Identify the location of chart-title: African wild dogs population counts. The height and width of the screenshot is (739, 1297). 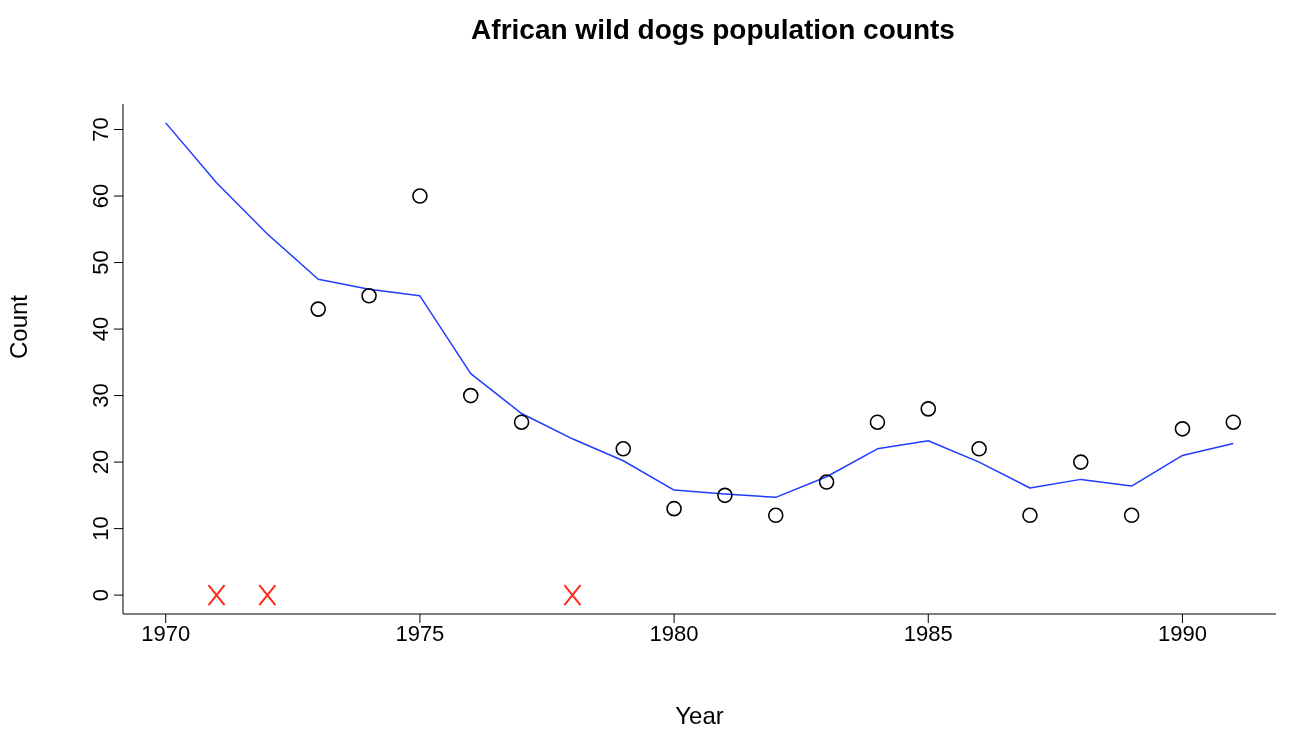
(713, 30).